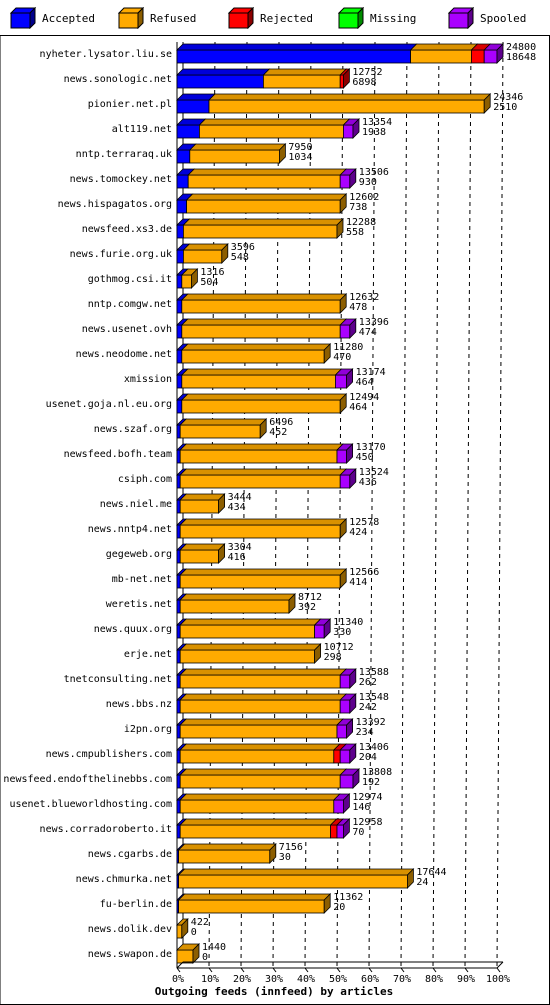 The width and height of the screenshot is (550, 1005). What do you see at coordinates (348, 347) in the screenshot?
I see `total-label: 11280` at bounding box center [348, 347].